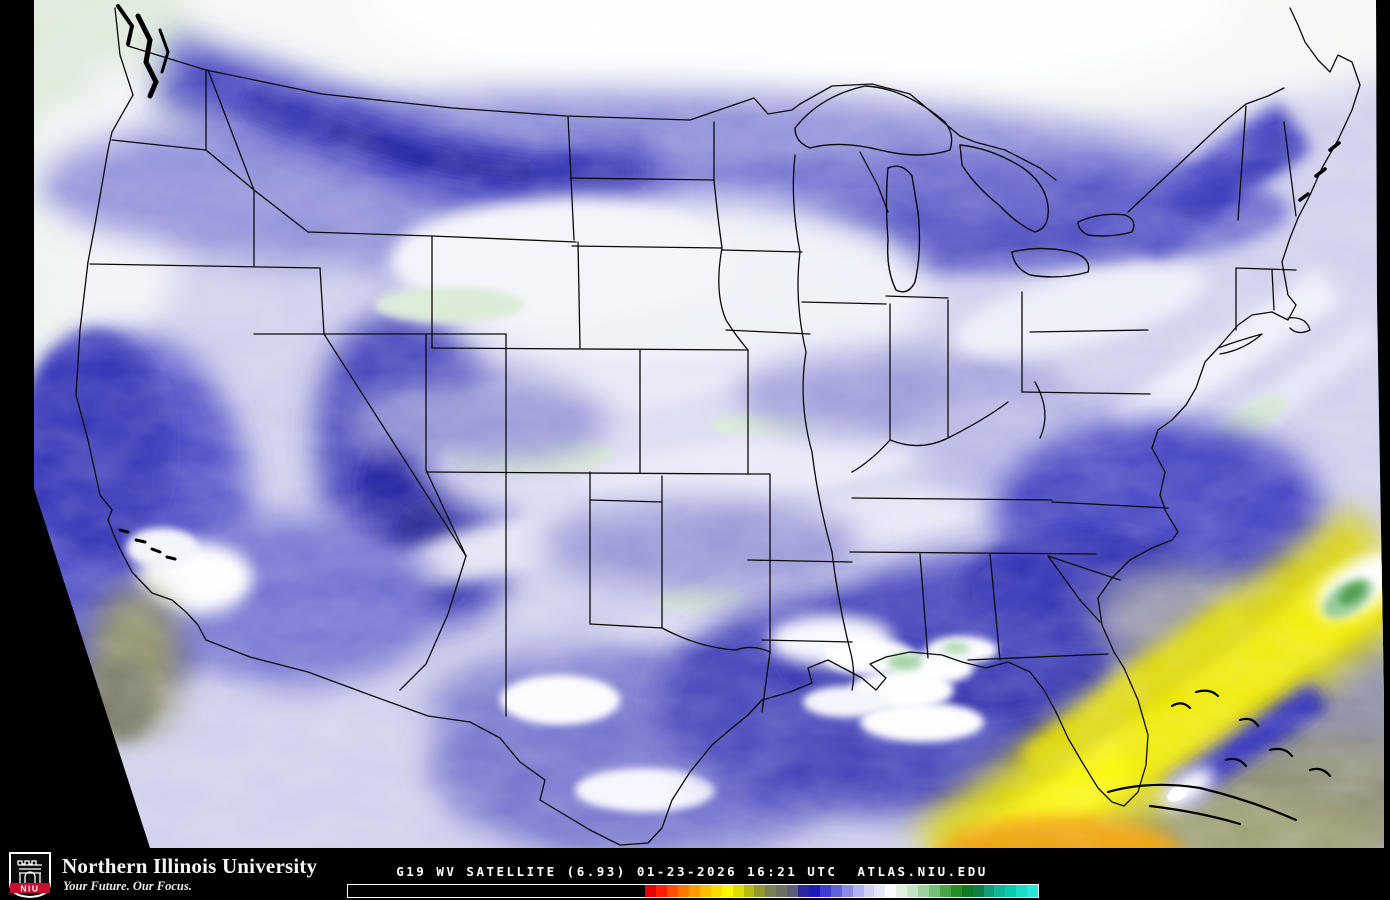  What do you see at coordinates (29, 871) in the screenshot?
I see `logo-castle-icon` at bounding box center [29, 871].